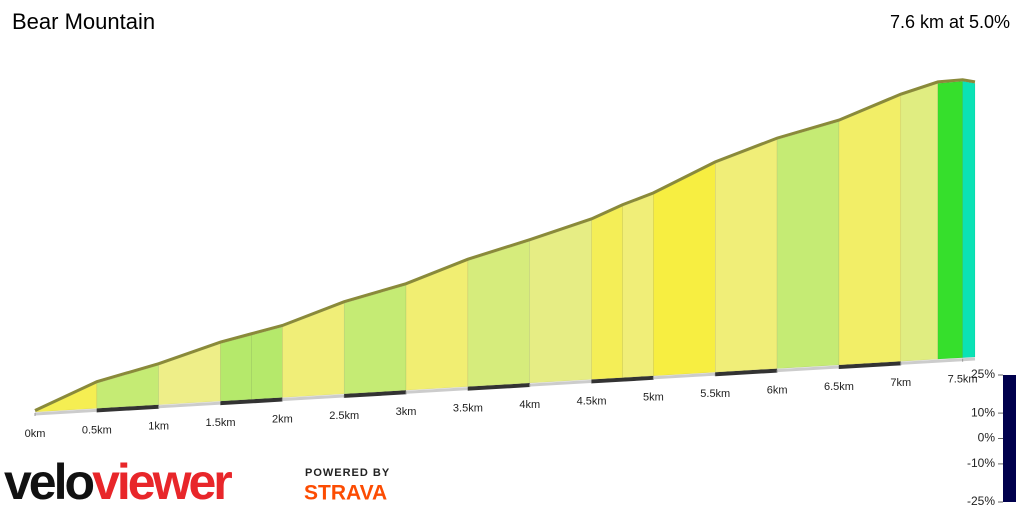 This screenshot has width=1024, height=512. What do you see at coordinates (344, 416) in the screenshot?
I see `x-tick-label: 2.5km` at bounding box center [344, 416].